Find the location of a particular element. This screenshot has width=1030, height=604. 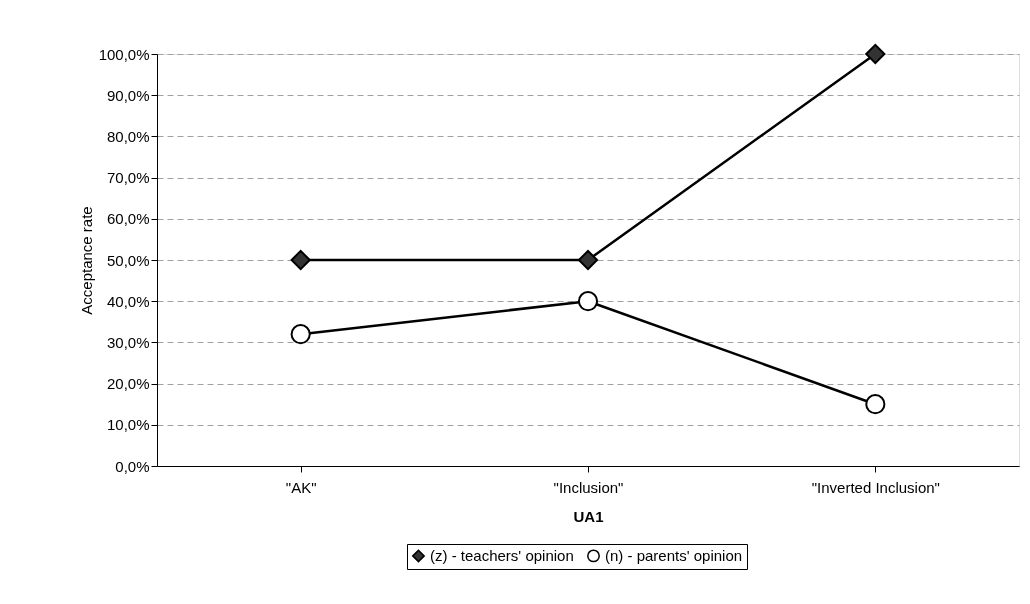

x-tick-label: "Inclusion" is located at coordinates (588, 487).